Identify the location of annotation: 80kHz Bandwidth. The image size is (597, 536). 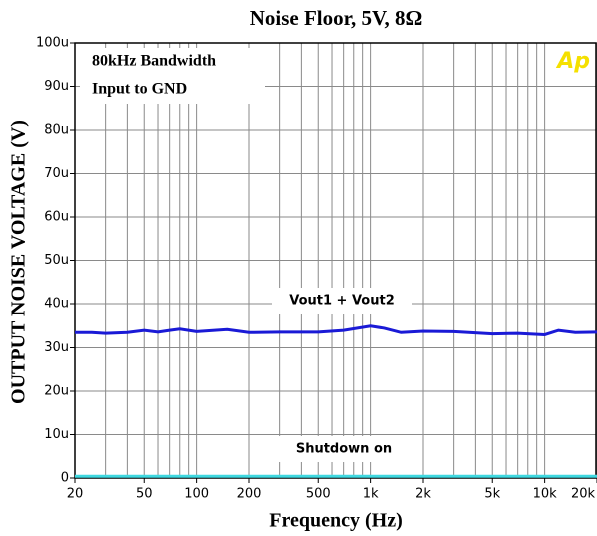
(154, 61).